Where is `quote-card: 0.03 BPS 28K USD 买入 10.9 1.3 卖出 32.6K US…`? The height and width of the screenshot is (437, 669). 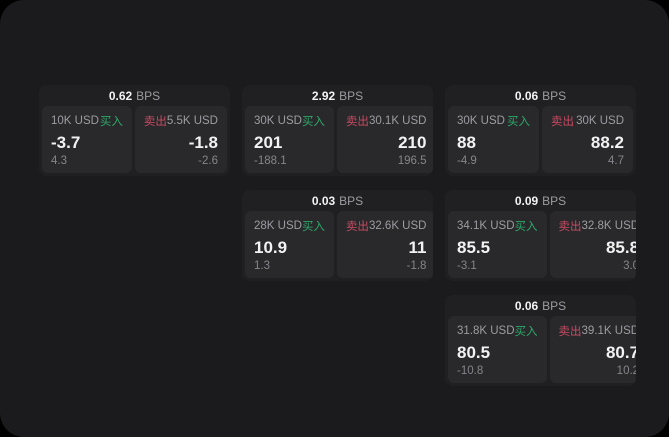 quote-card: 0.03 BPS 28K USD 买入 10.9 1.3 卖出 32.6K US… is located at coordinates (337, 235).